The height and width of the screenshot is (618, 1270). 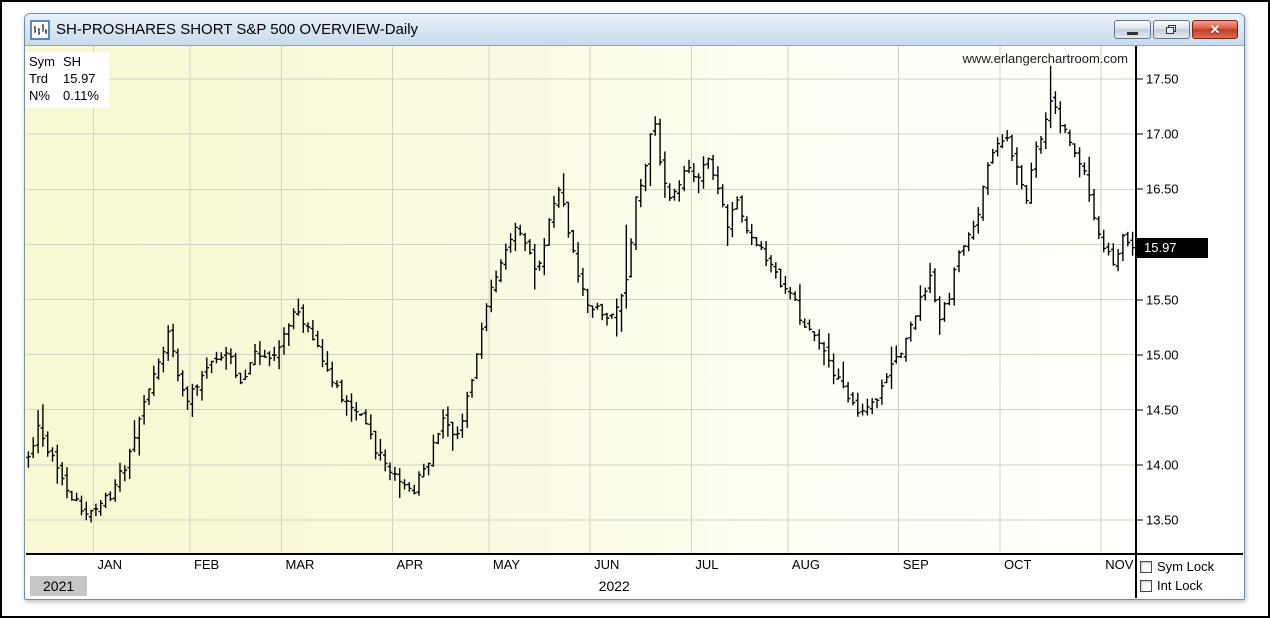 I want to click on int-lock-row: Int Lock, so click(x=1191, y=585).